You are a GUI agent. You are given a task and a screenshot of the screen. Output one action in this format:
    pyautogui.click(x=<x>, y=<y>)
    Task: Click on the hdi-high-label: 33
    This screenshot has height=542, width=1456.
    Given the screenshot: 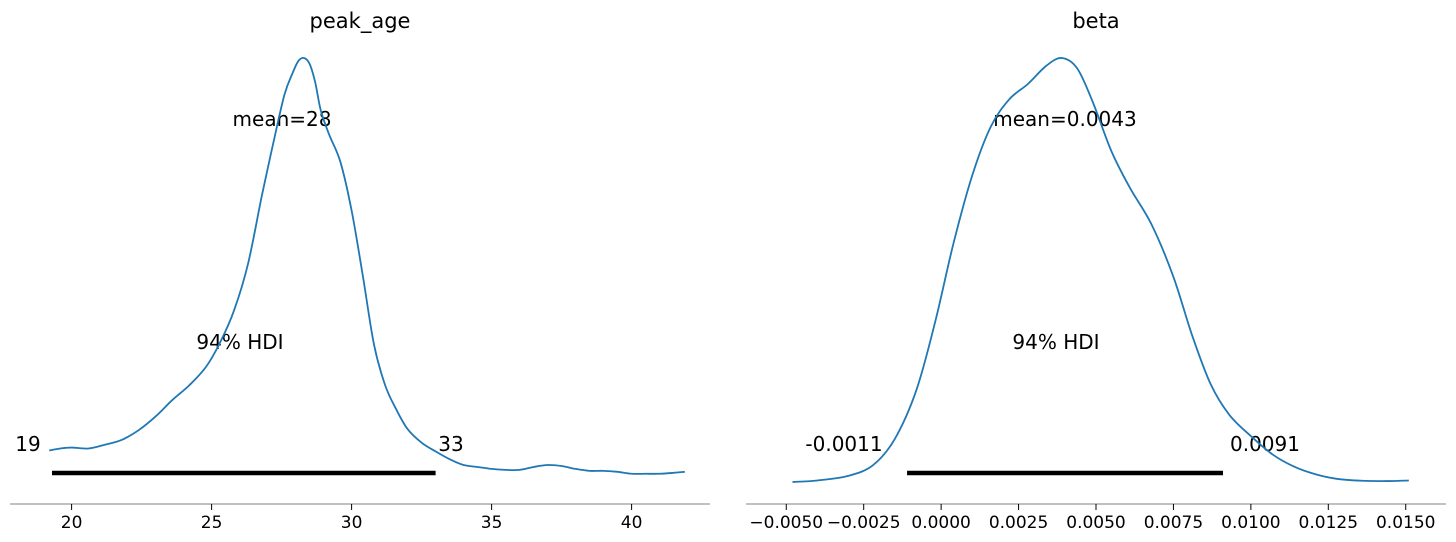 What is the action you would take?
    pyautogui.click(x=450, y=444)
    